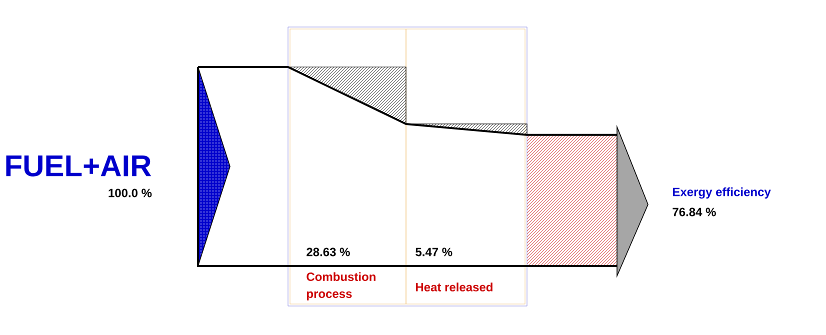 This screenshot has width=826, height=335. I want to click on category-label: Exergy efficiency, so click(722, 193).